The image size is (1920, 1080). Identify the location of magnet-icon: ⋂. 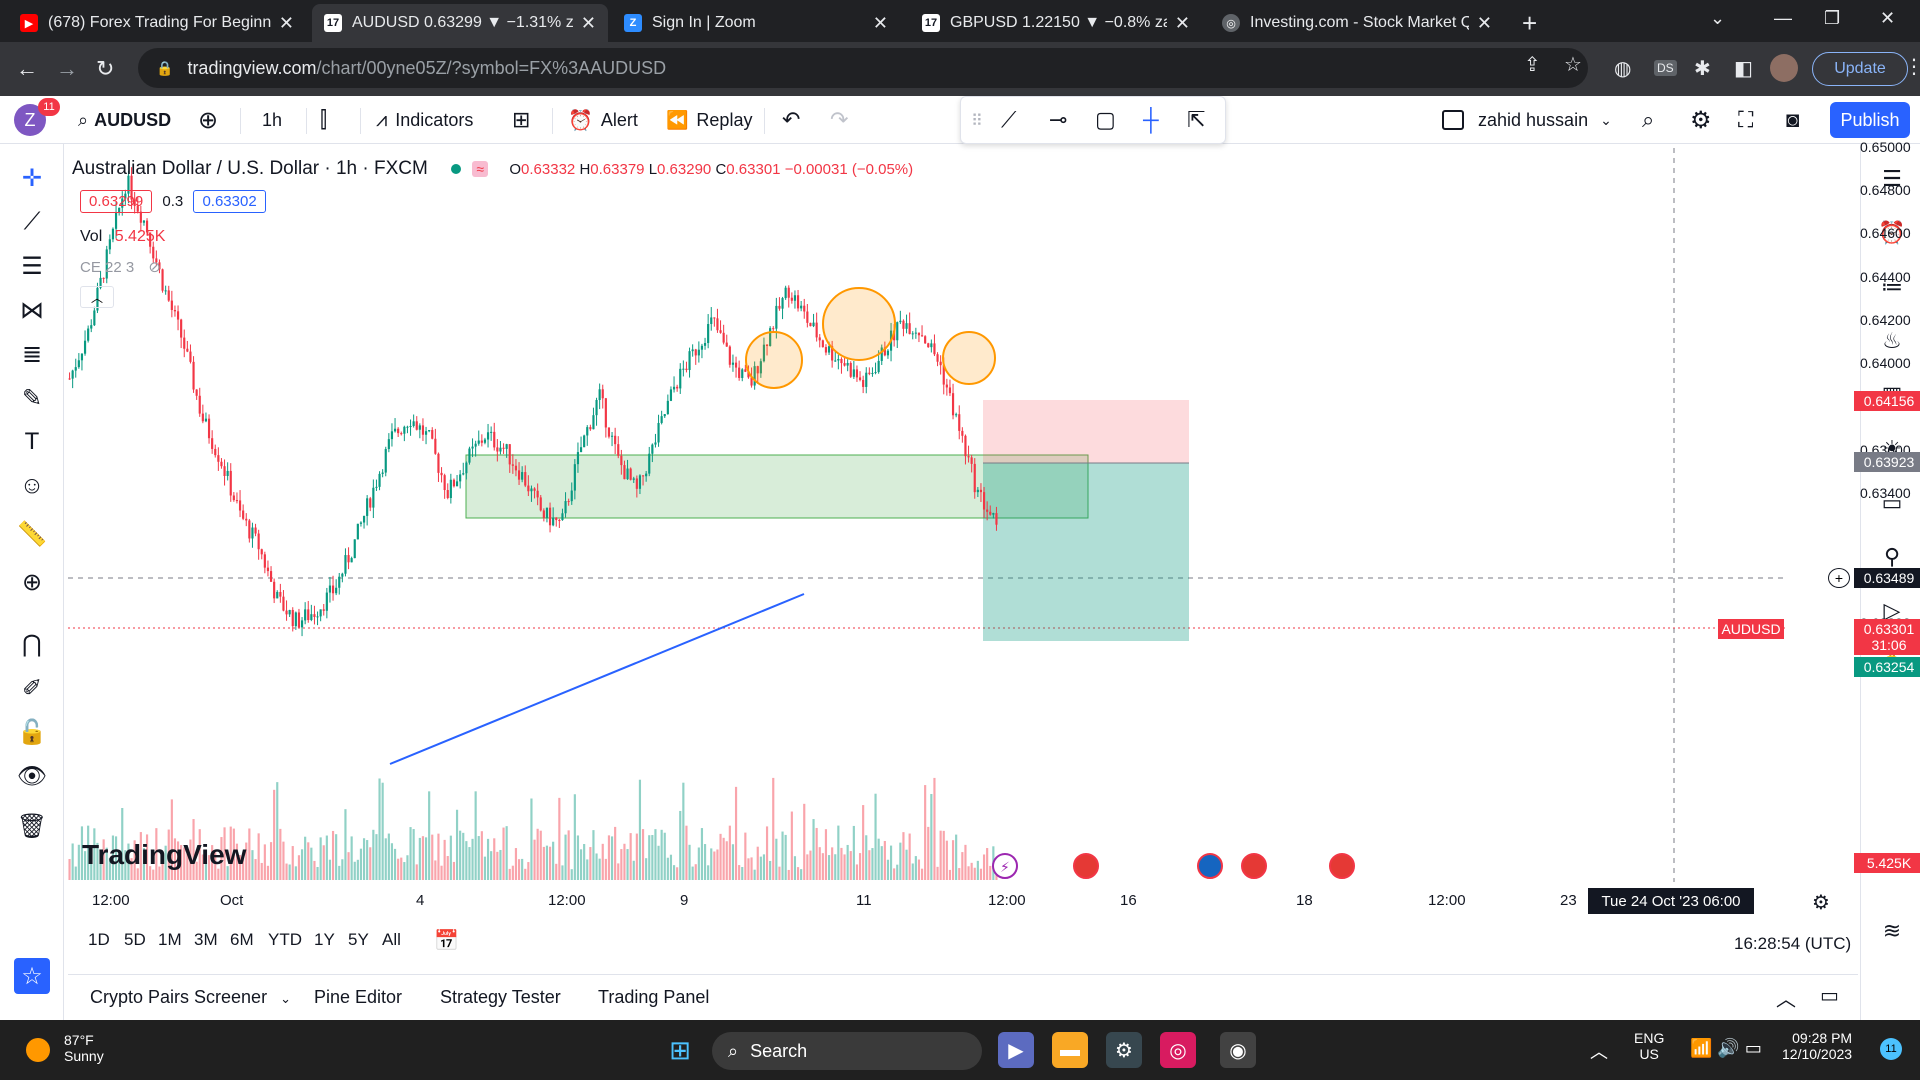
(32, 644).